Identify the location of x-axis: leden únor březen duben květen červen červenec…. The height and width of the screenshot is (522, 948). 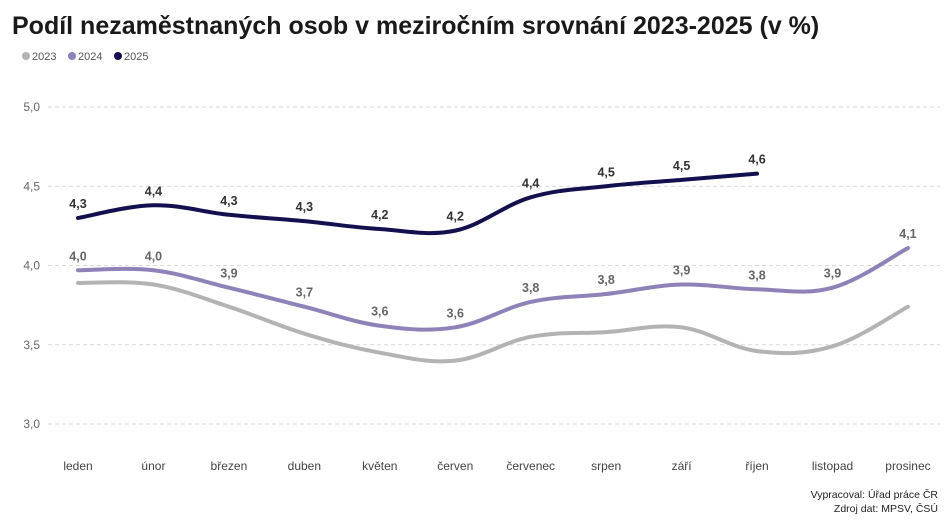
(496, 466).